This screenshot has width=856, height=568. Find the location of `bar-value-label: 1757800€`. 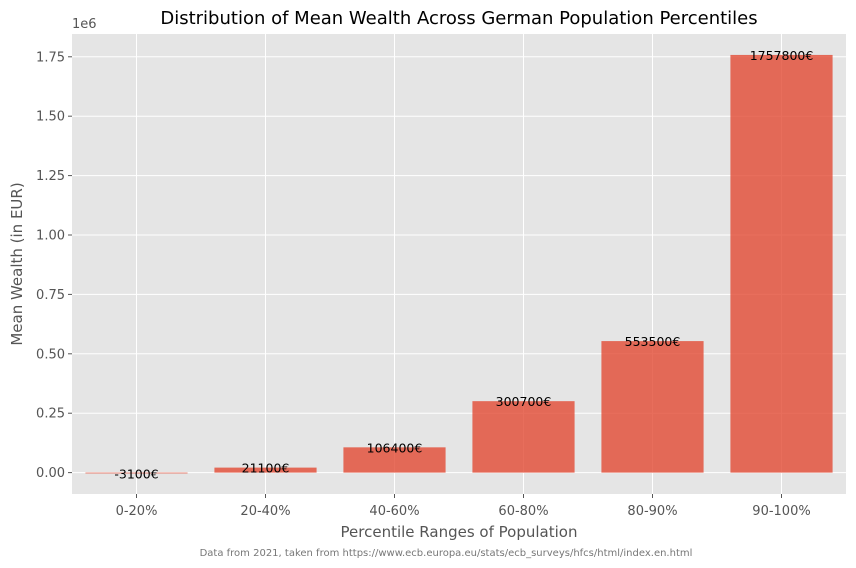

bar-value-label: 1757800€ is located at coordinates (782, 55).